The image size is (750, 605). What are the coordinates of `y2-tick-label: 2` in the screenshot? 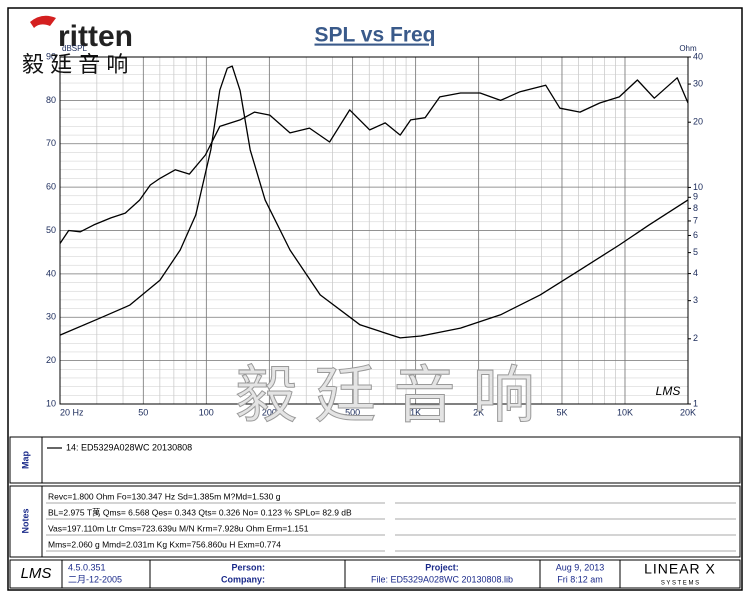 It's located at (695, 338).